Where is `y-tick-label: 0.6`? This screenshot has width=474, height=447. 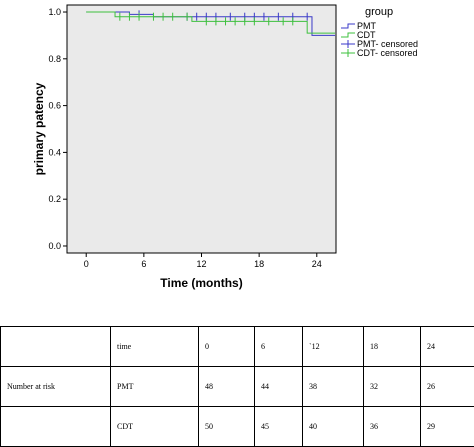
y-tick-label: 0.6 is located at coordinates (54, 106).